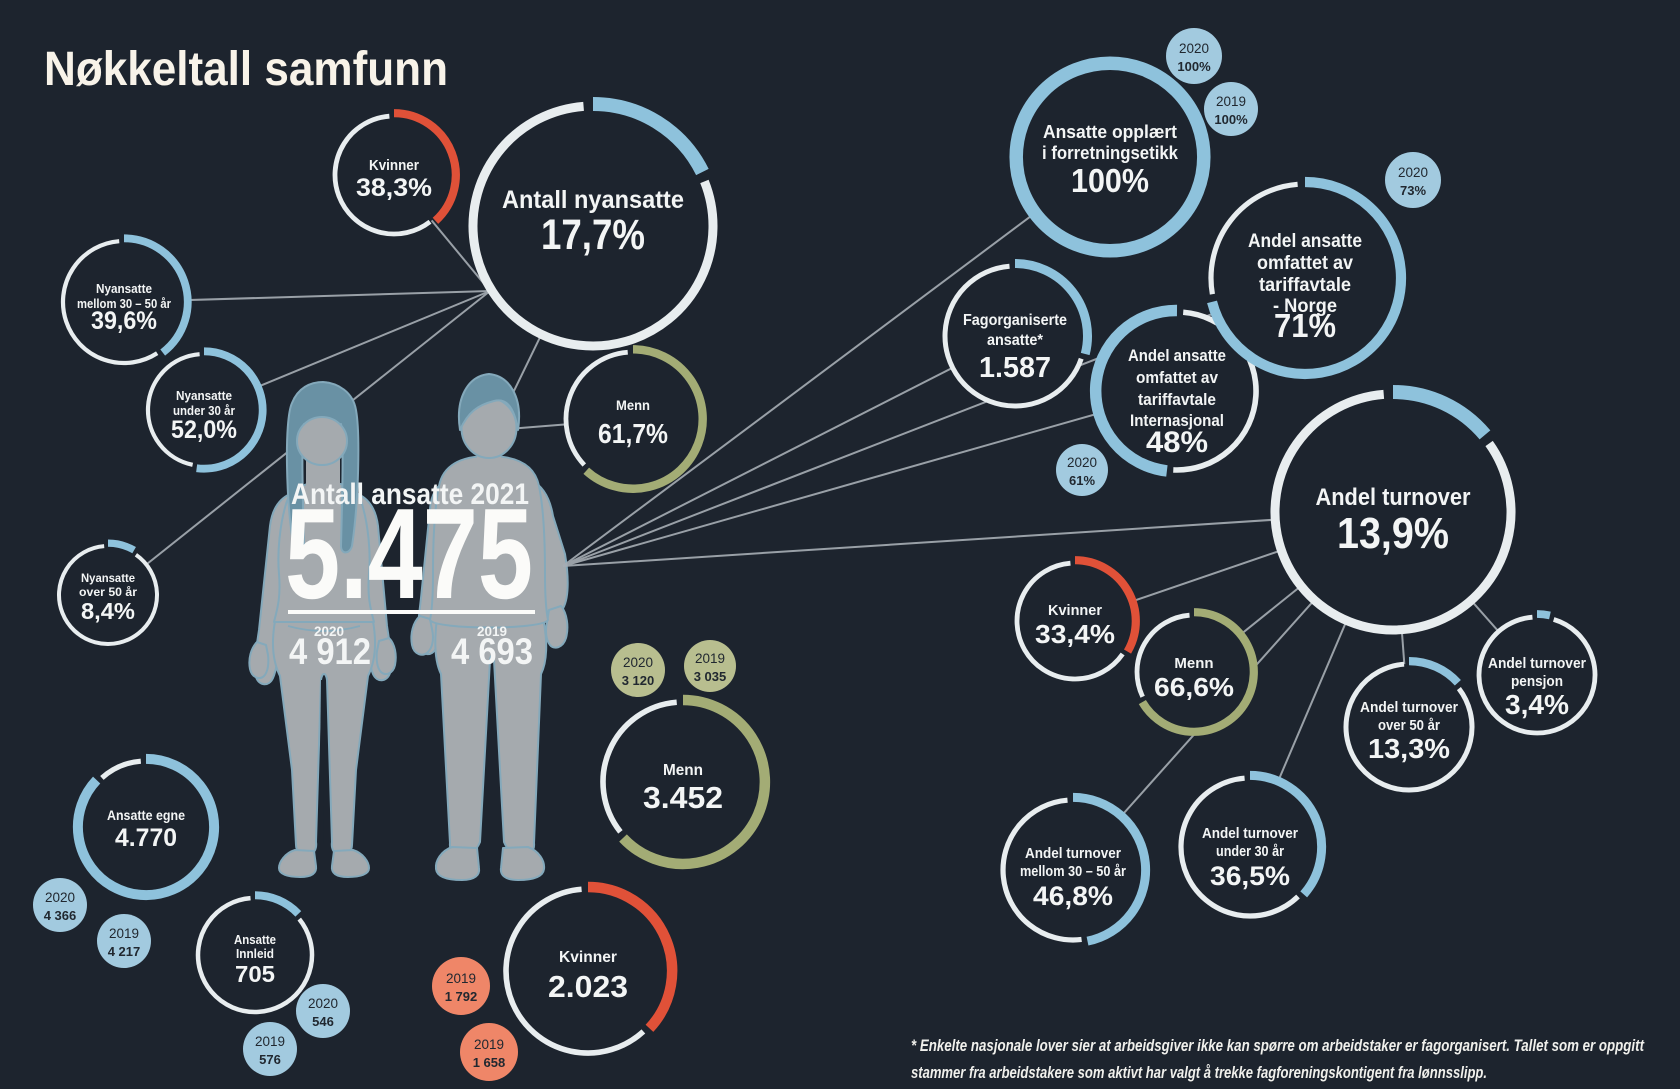  Describe the element at coordinates (124, 321) in the screenshot. I see `svg-text: 39,6%` at that location.